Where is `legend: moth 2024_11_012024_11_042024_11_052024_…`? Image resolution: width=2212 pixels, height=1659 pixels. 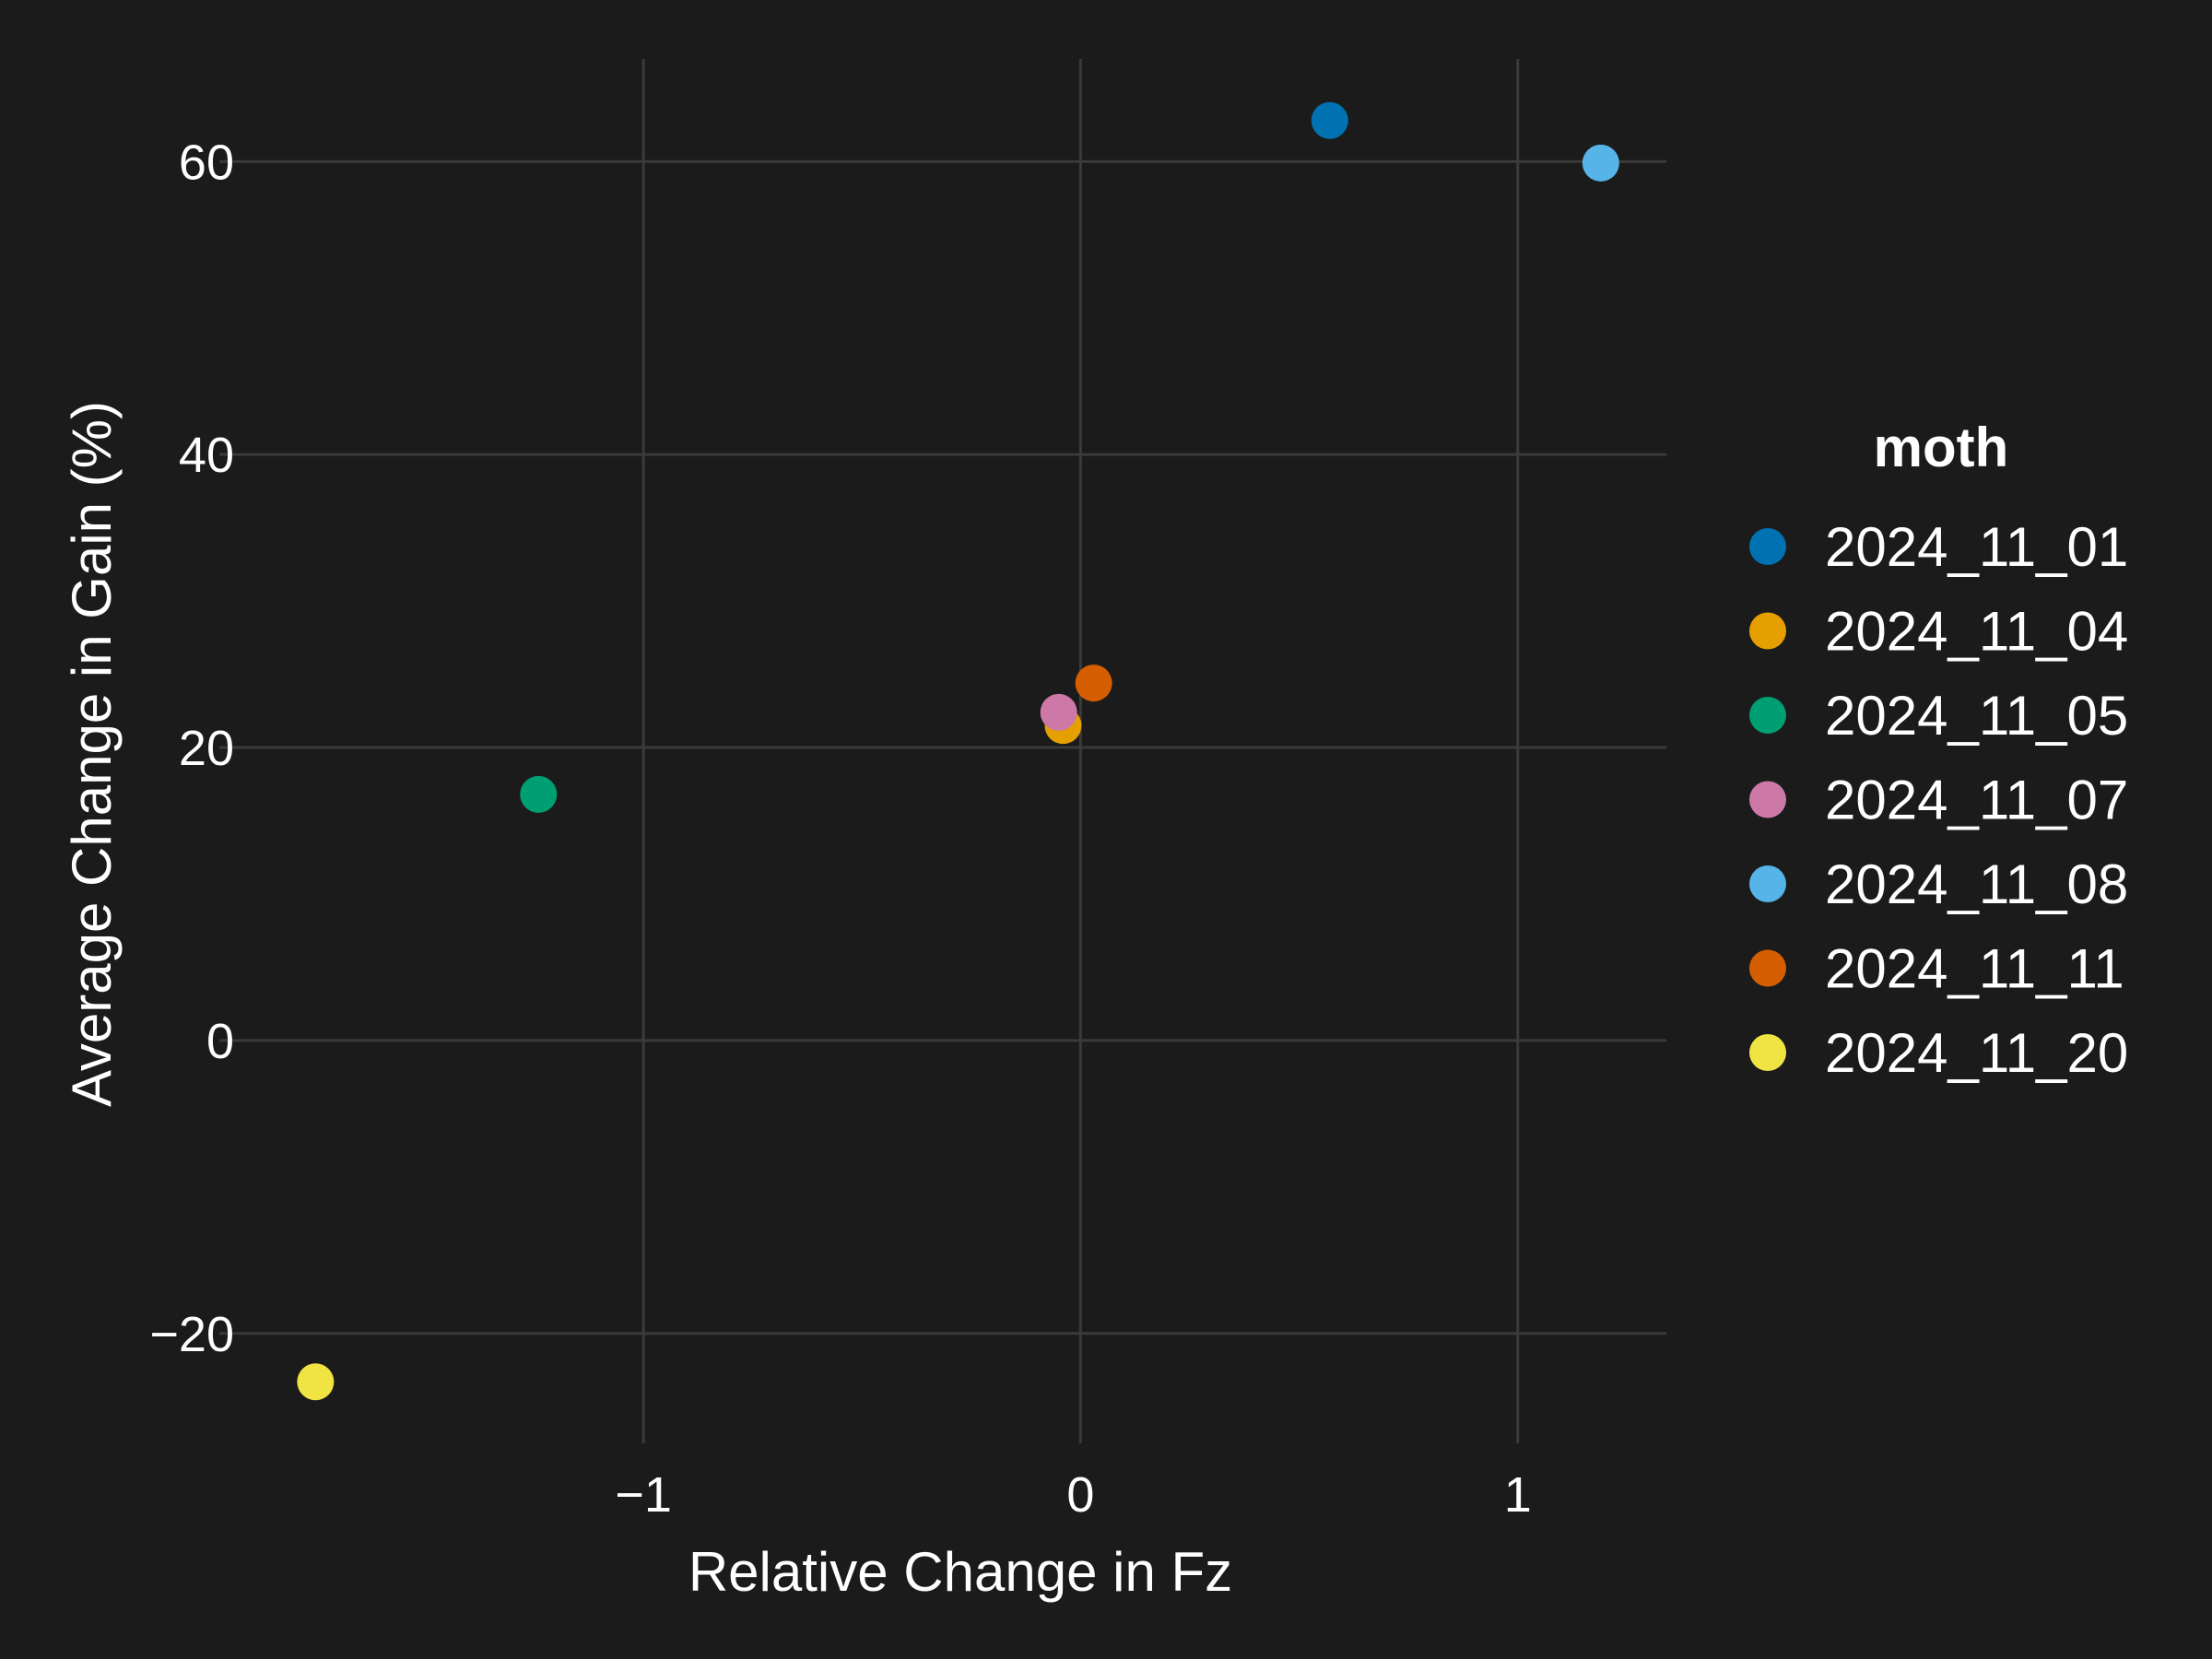
legend: moth 2024_11_012024_11_042024_11_052024_… is located at coordinates (1938, 750).